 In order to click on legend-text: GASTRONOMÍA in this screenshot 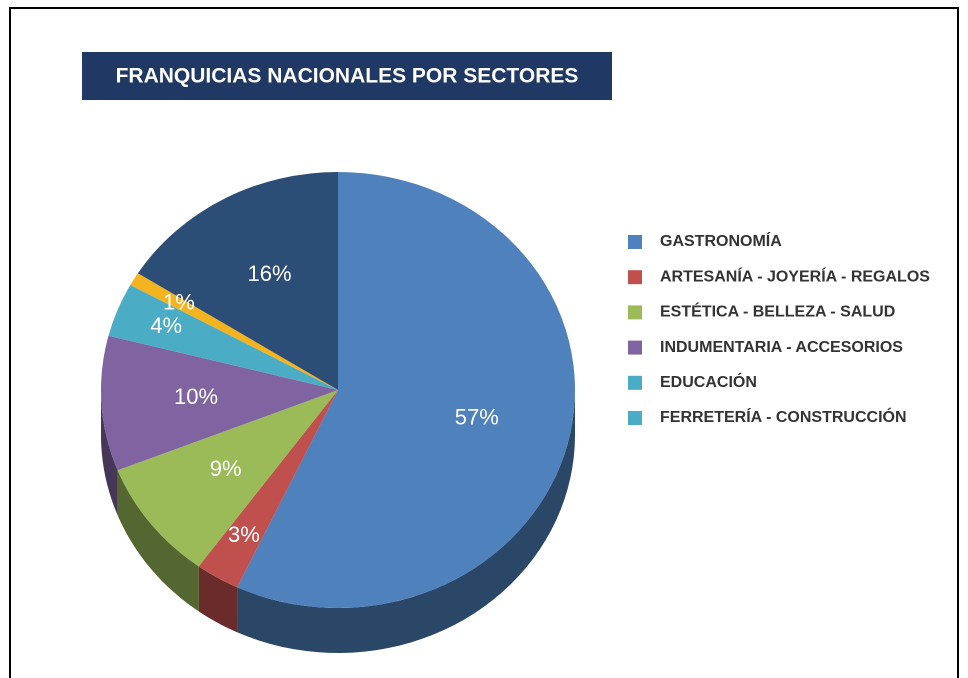, I will do `click(721, 240)`.